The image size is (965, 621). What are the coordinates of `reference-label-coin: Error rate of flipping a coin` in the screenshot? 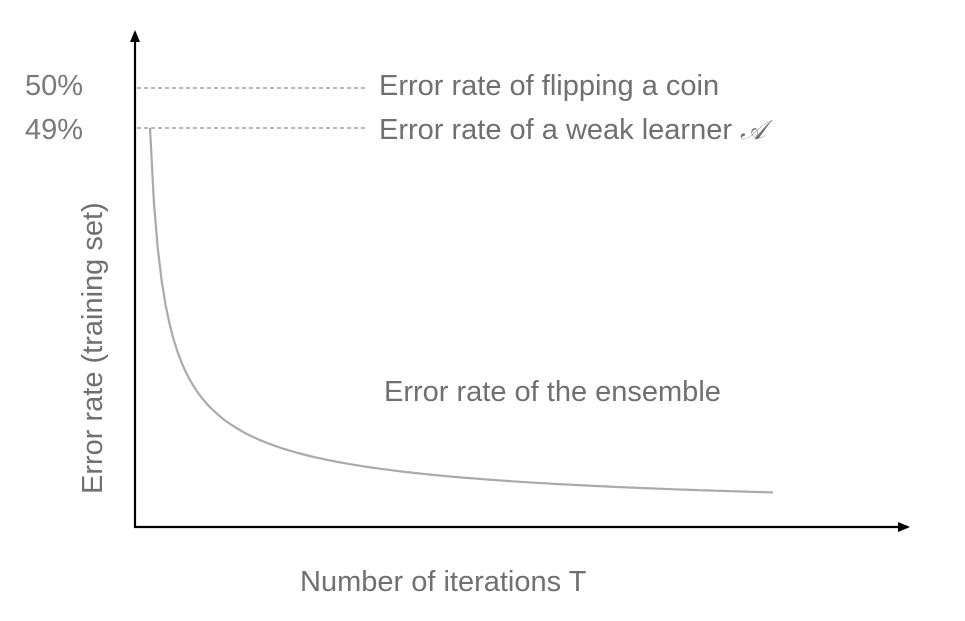 It's located at (549, 86).